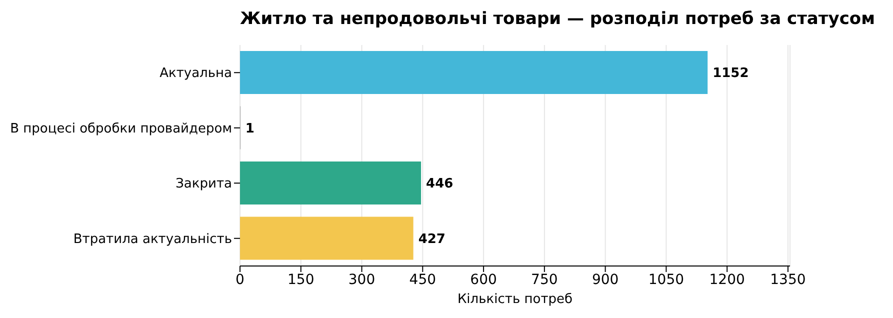 The image size is (893, 318). Describe the element at coordinates (422, 280) in the screenshot. I see `x-tick-label: 450` at that location.